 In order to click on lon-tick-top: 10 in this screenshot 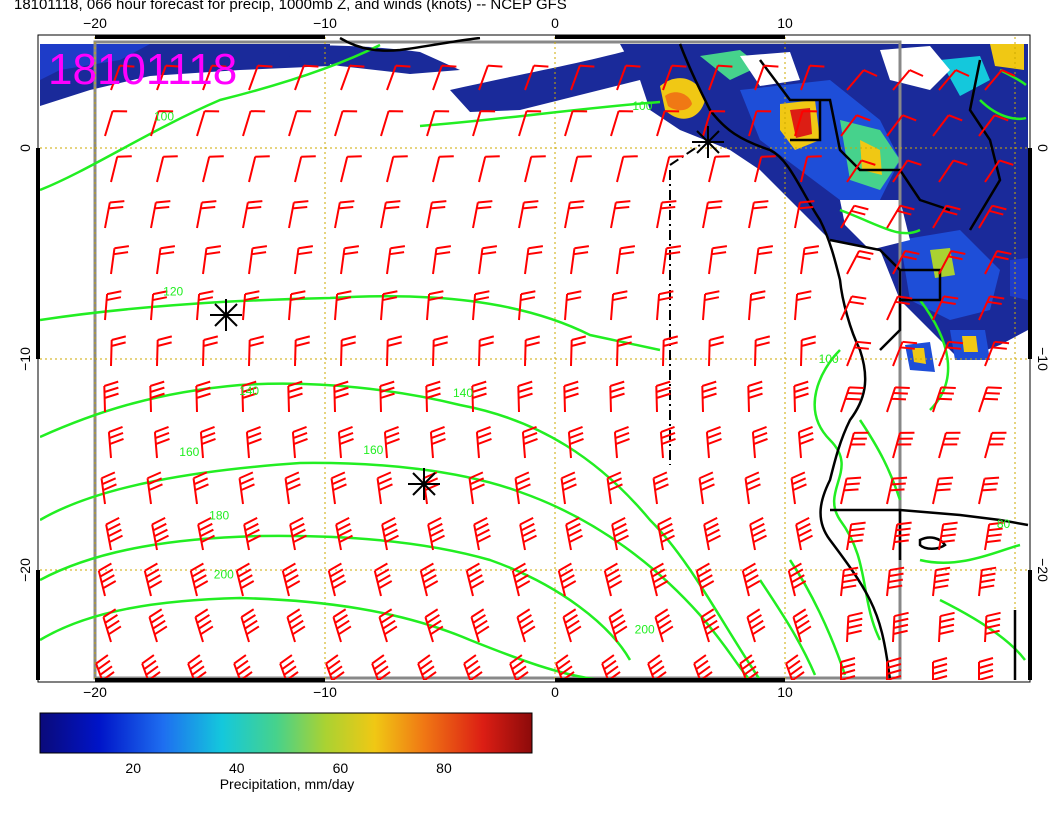, I will do `click(785, 23)`.